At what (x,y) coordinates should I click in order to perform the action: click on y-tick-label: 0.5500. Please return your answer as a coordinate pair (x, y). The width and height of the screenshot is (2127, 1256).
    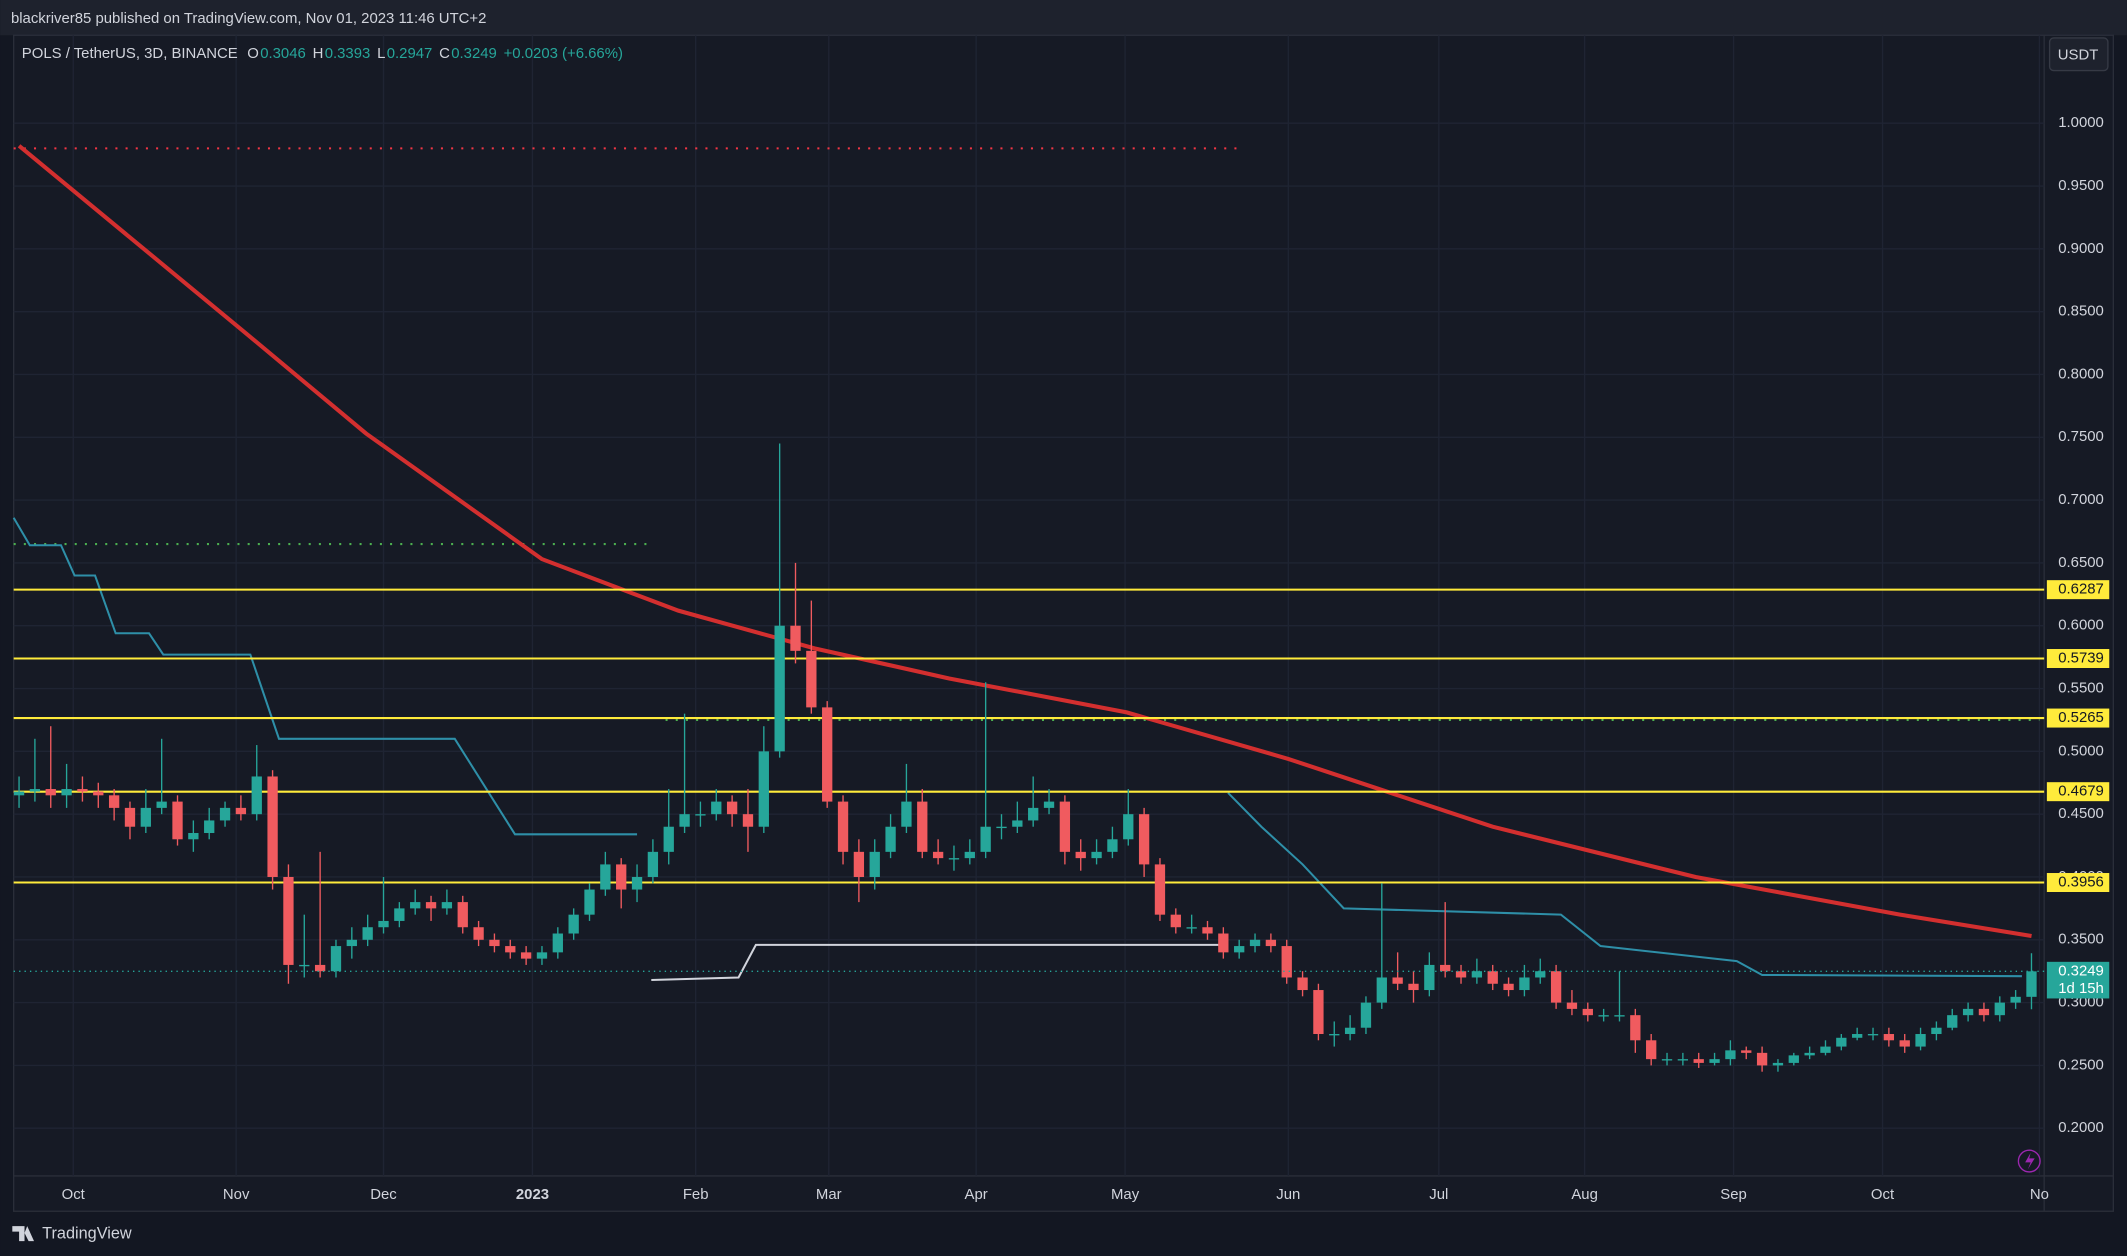
    Looking at the image, I should click on (2081, 687).